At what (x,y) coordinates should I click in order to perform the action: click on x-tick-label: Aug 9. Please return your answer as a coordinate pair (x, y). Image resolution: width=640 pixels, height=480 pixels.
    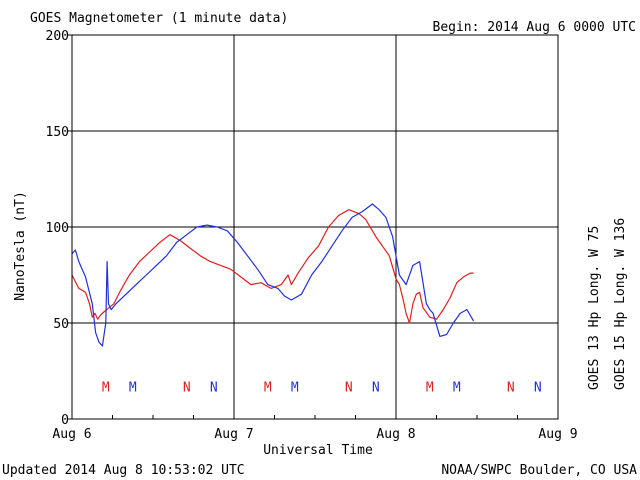
    Looking at the image, I should click on (557, 434).